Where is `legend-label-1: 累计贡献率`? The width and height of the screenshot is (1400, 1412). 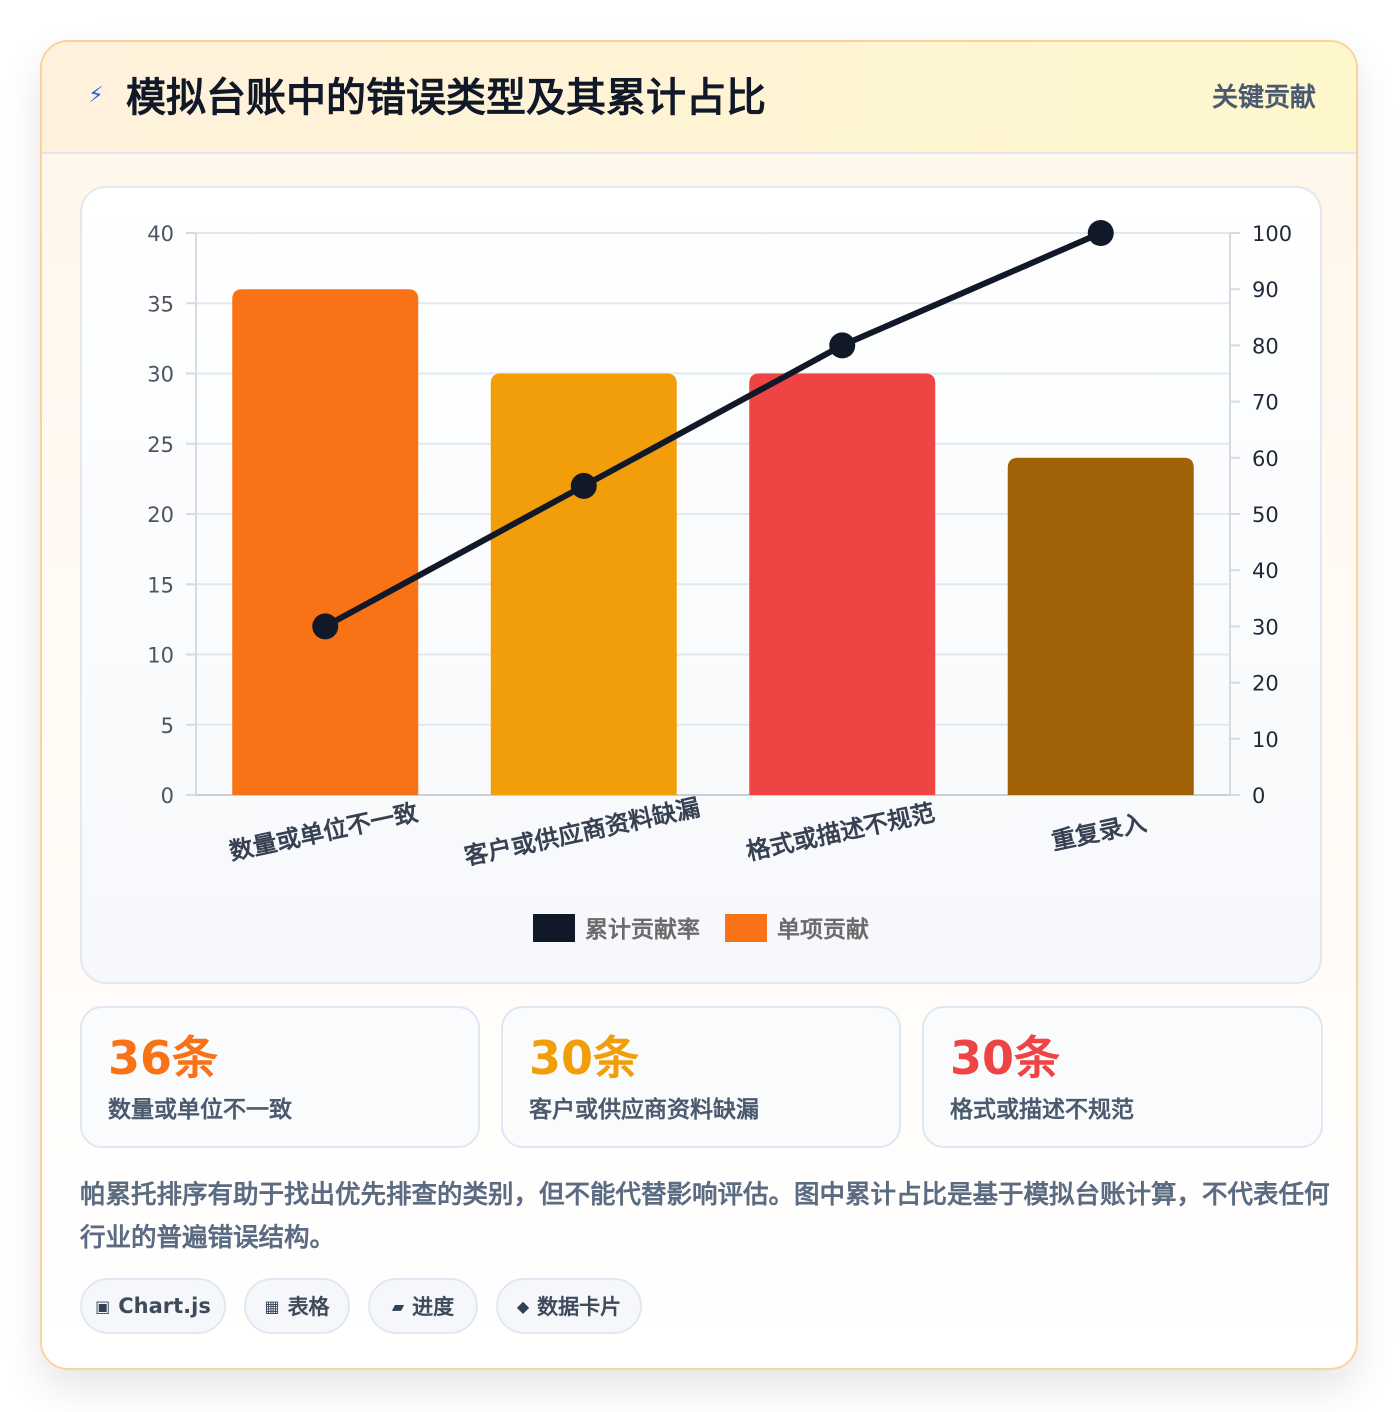 legend-label-1: 累计贡献率 is located at coordinates (642, 929).